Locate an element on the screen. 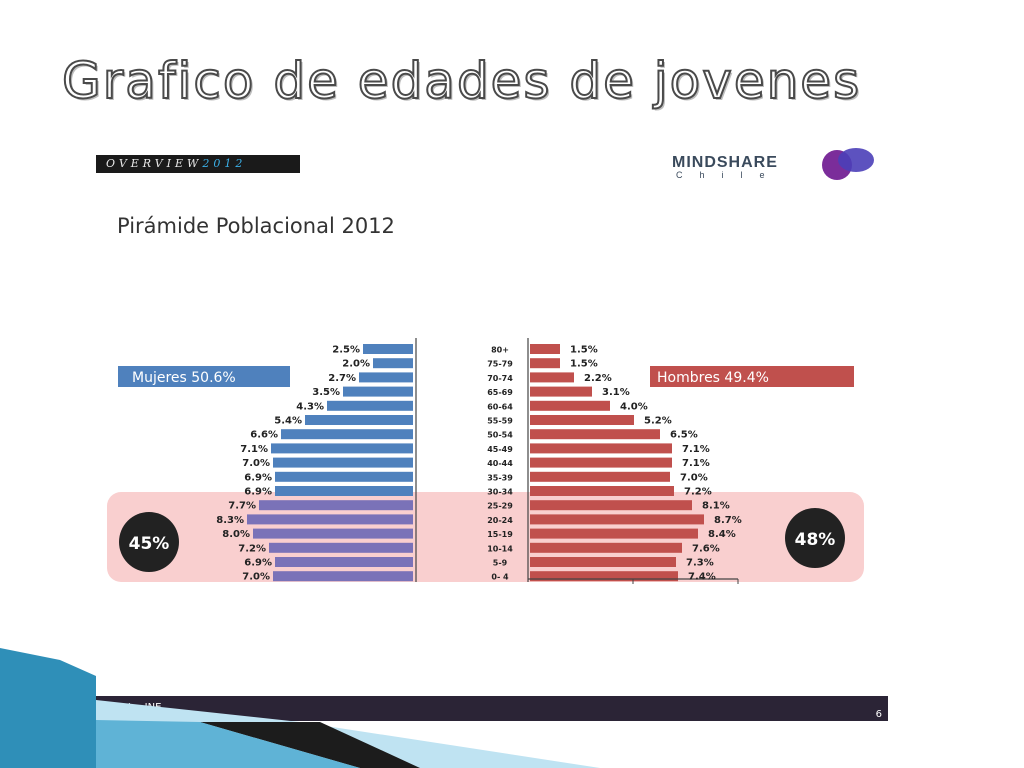 This screenshot has height=768, width=1024. category-label-0-4: 0- 4 is located at coordinates (500, 577).